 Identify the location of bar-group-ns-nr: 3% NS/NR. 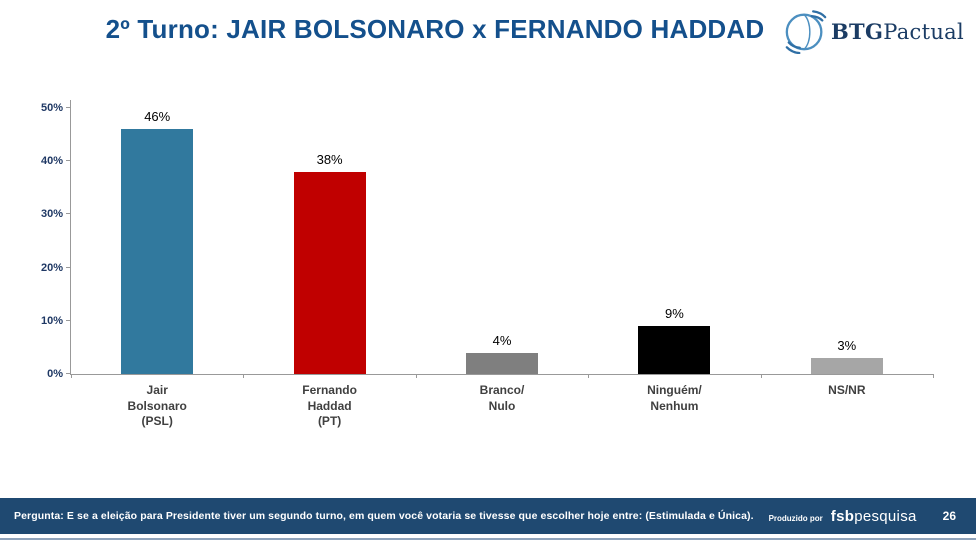
(848, 248).